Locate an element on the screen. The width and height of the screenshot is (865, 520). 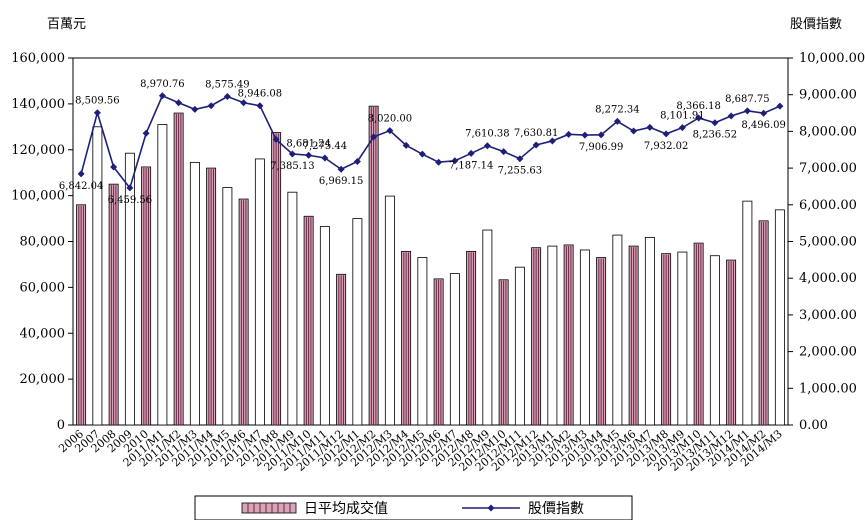
right-tick-label: 9,000.00 is located at coordinates (828, 95).